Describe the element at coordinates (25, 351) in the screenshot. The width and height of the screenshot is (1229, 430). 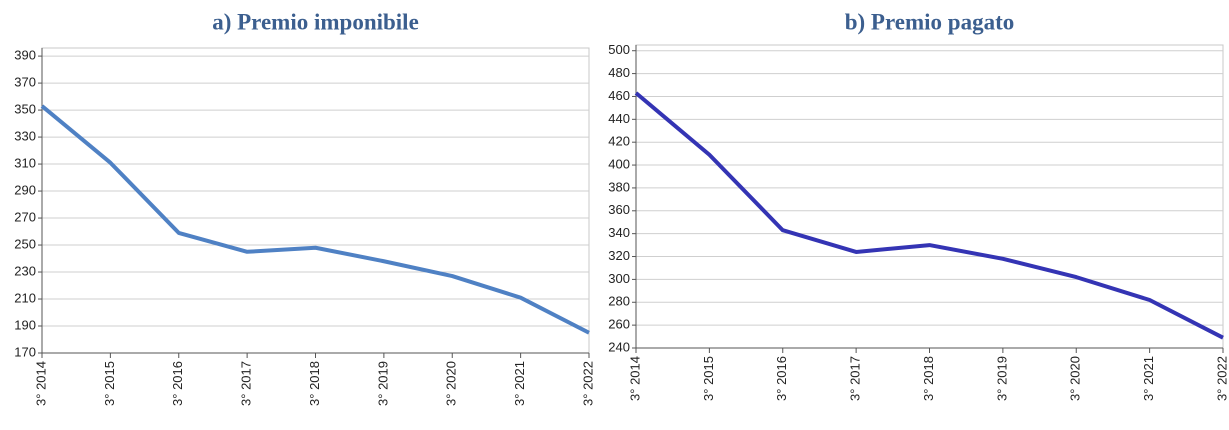
I see `y-tick-label: 170` at that location.